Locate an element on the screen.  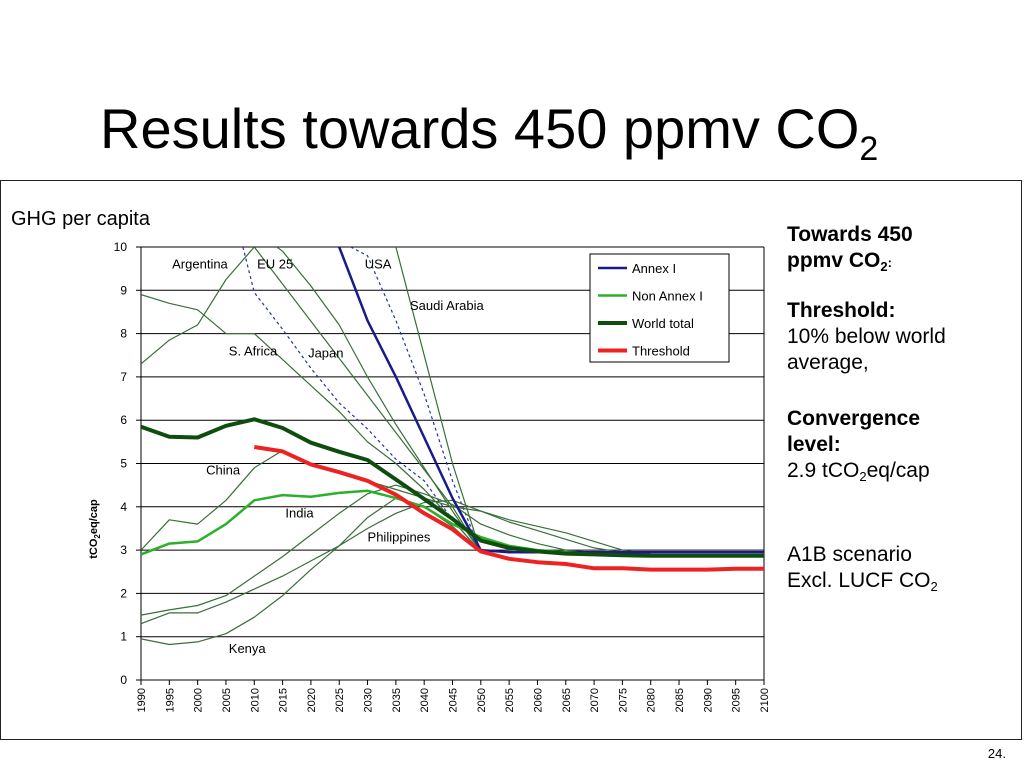
series-line-saudi-arabia is located at coordinates (438, 400).